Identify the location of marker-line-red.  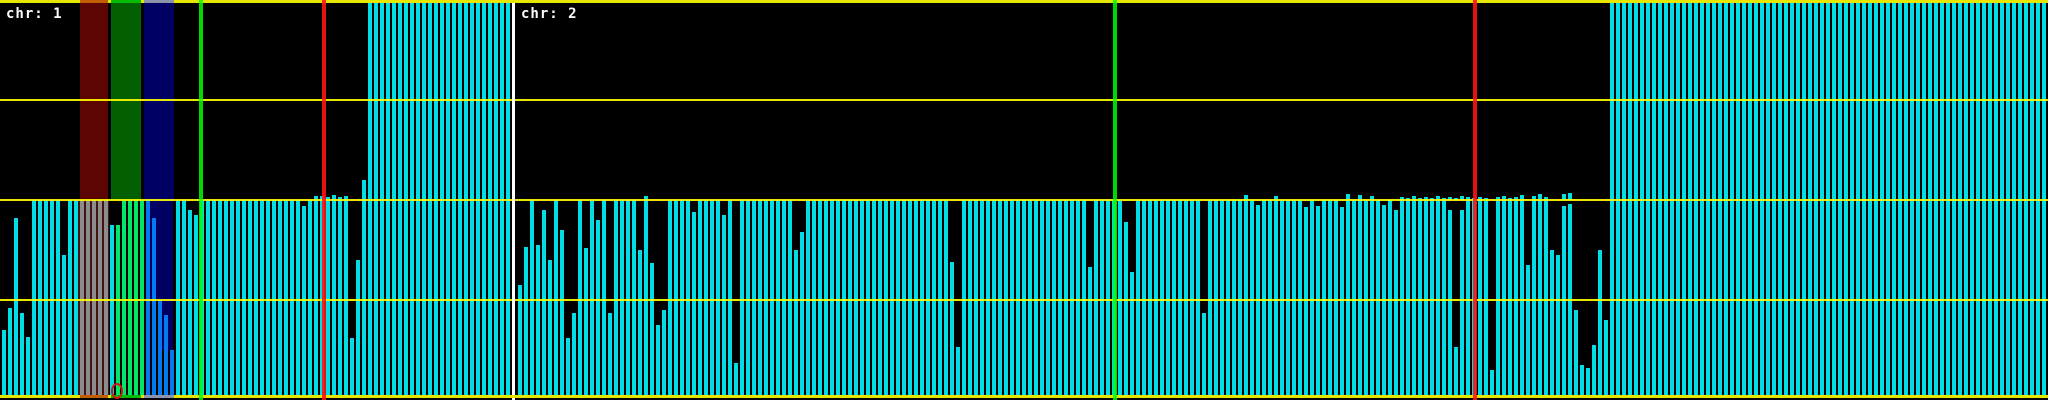
(324, 200).